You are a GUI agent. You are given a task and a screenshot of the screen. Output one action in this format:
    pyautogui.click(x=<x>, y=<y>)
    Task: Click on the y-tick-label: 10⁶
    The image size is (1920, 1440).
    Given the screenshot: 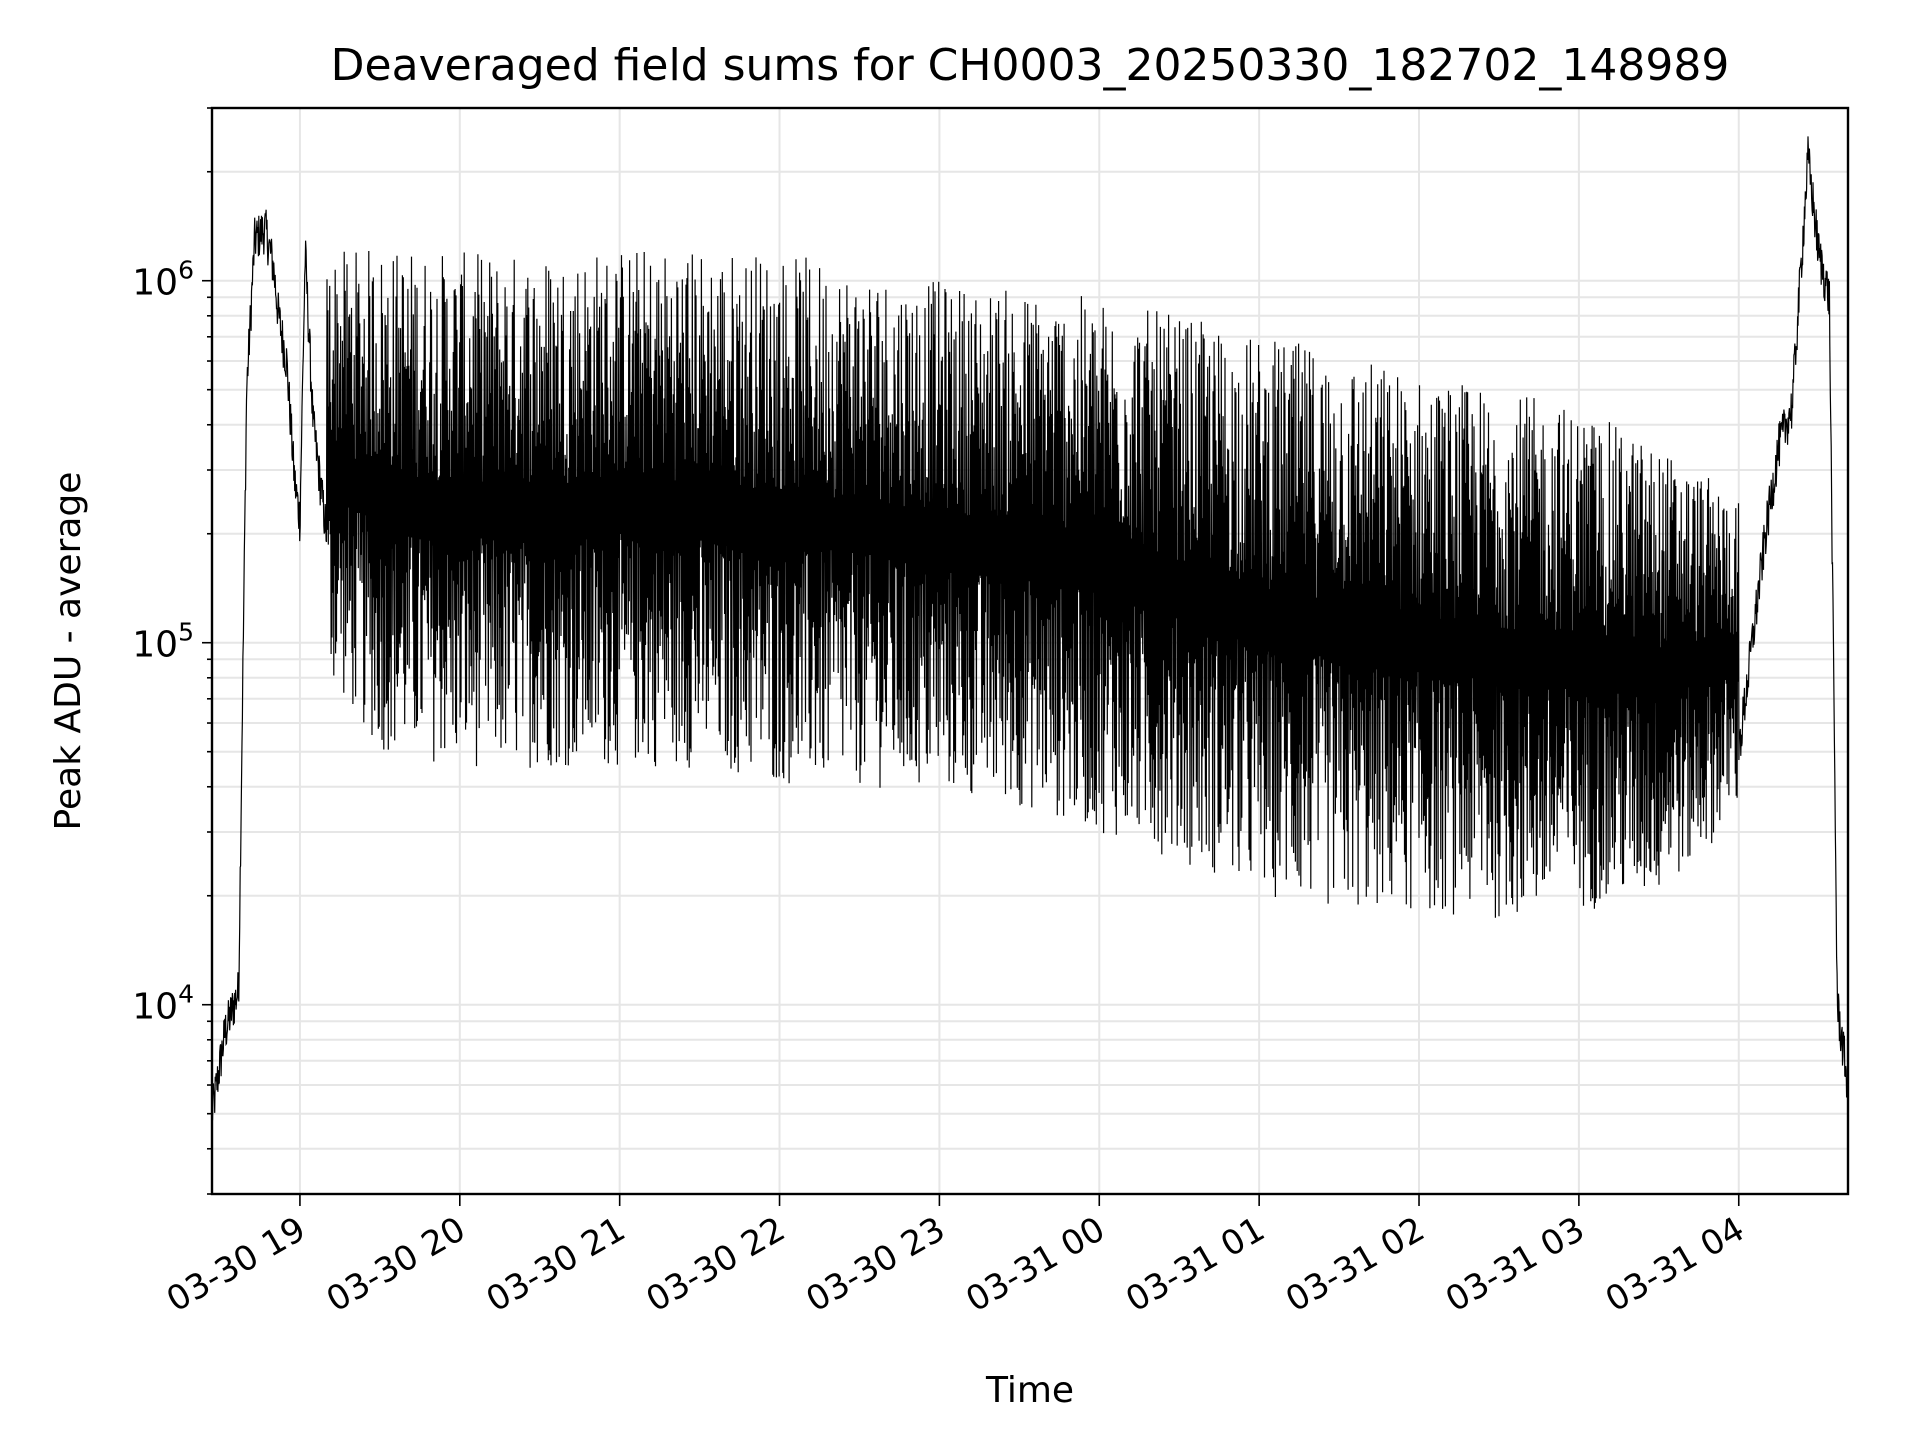 What is the action you would take?
    pyautogui.click(x=163, y=280)
    